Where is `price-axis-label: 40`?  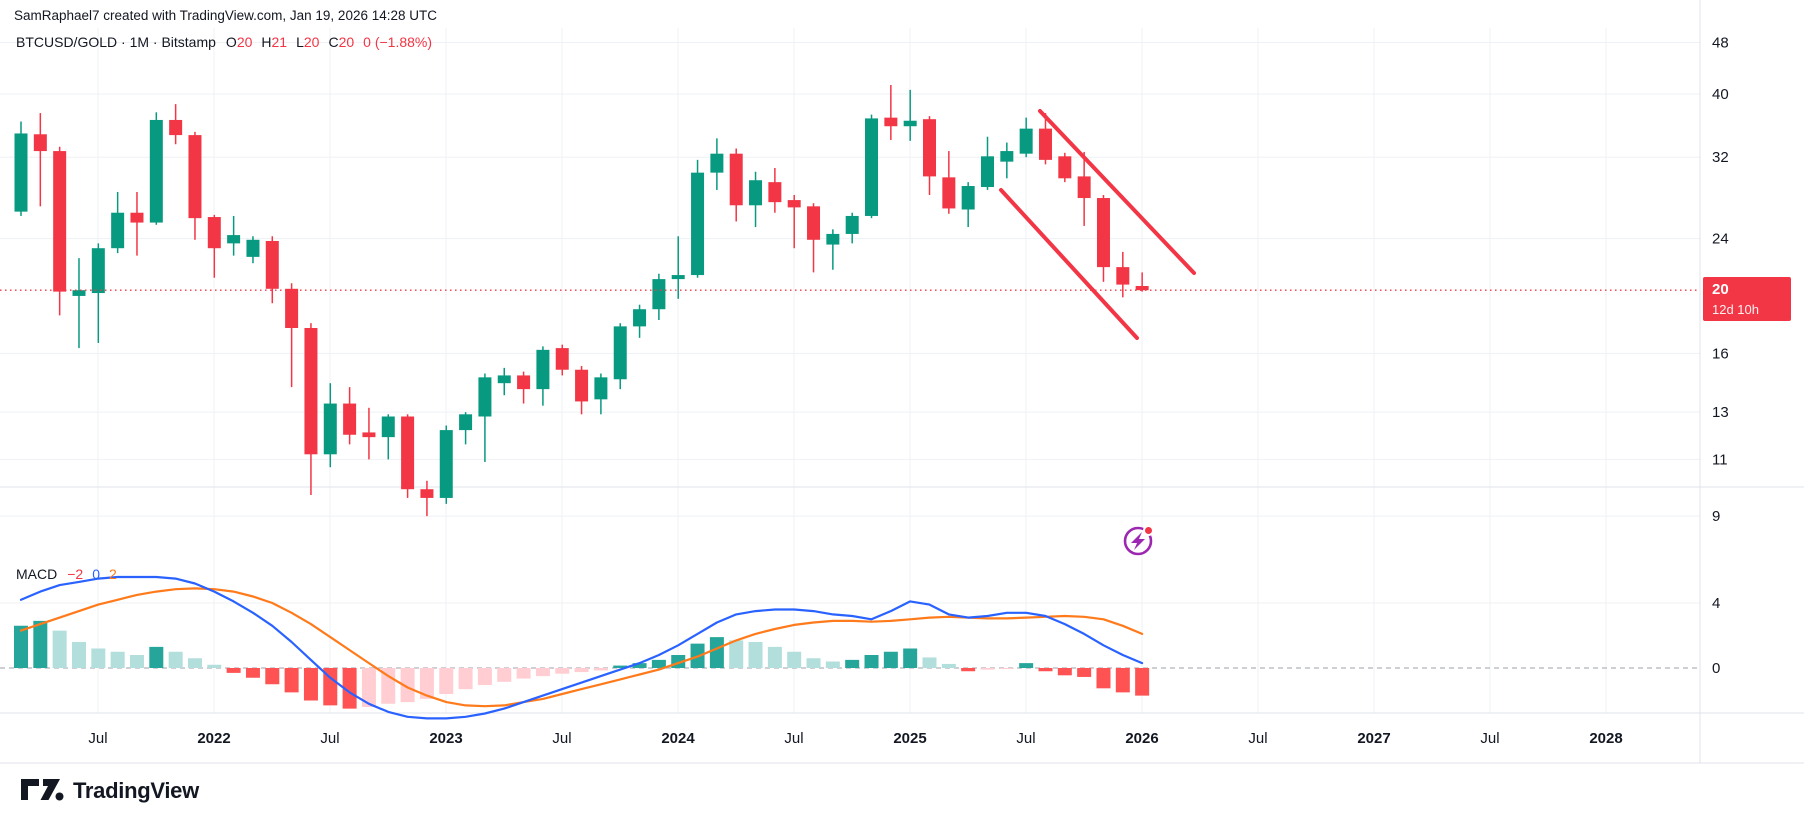 price-axis-label: 40 is located at coordinates (1720, 94).